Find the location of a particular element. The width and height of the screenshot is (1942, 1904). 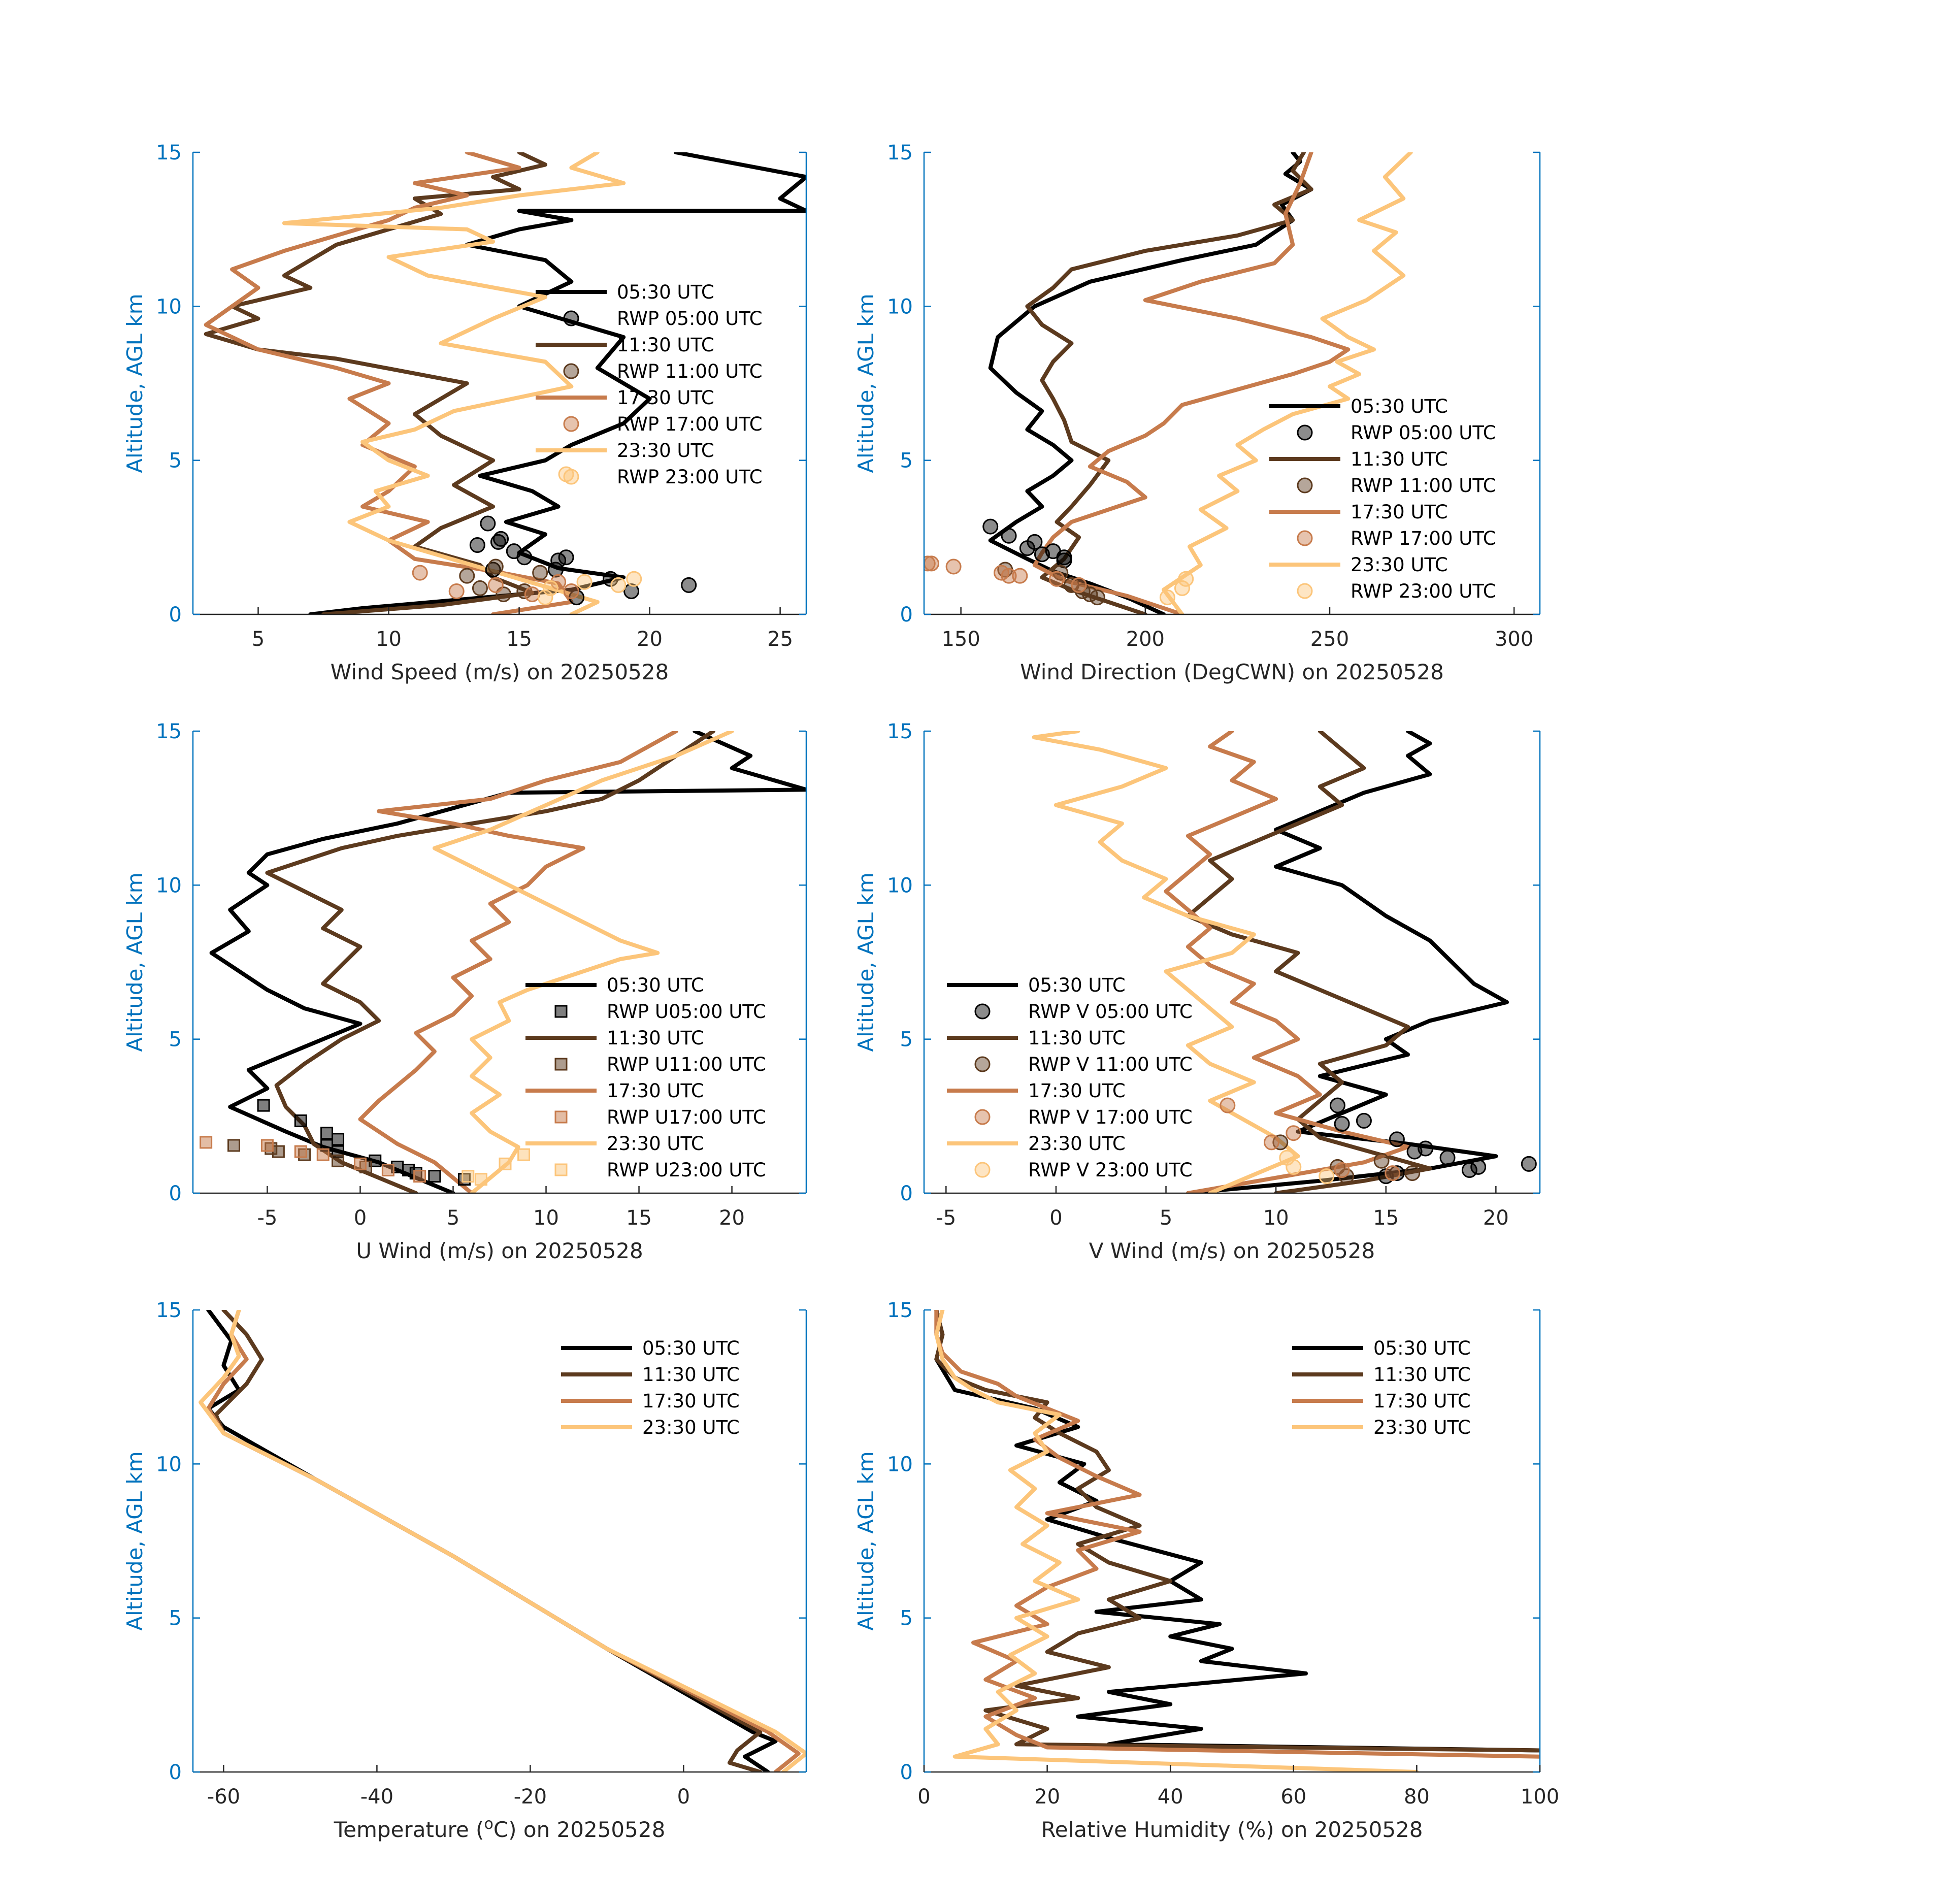

legend-entry: RWP V 23:00 UTC is located at coordinates (1083, 1170).